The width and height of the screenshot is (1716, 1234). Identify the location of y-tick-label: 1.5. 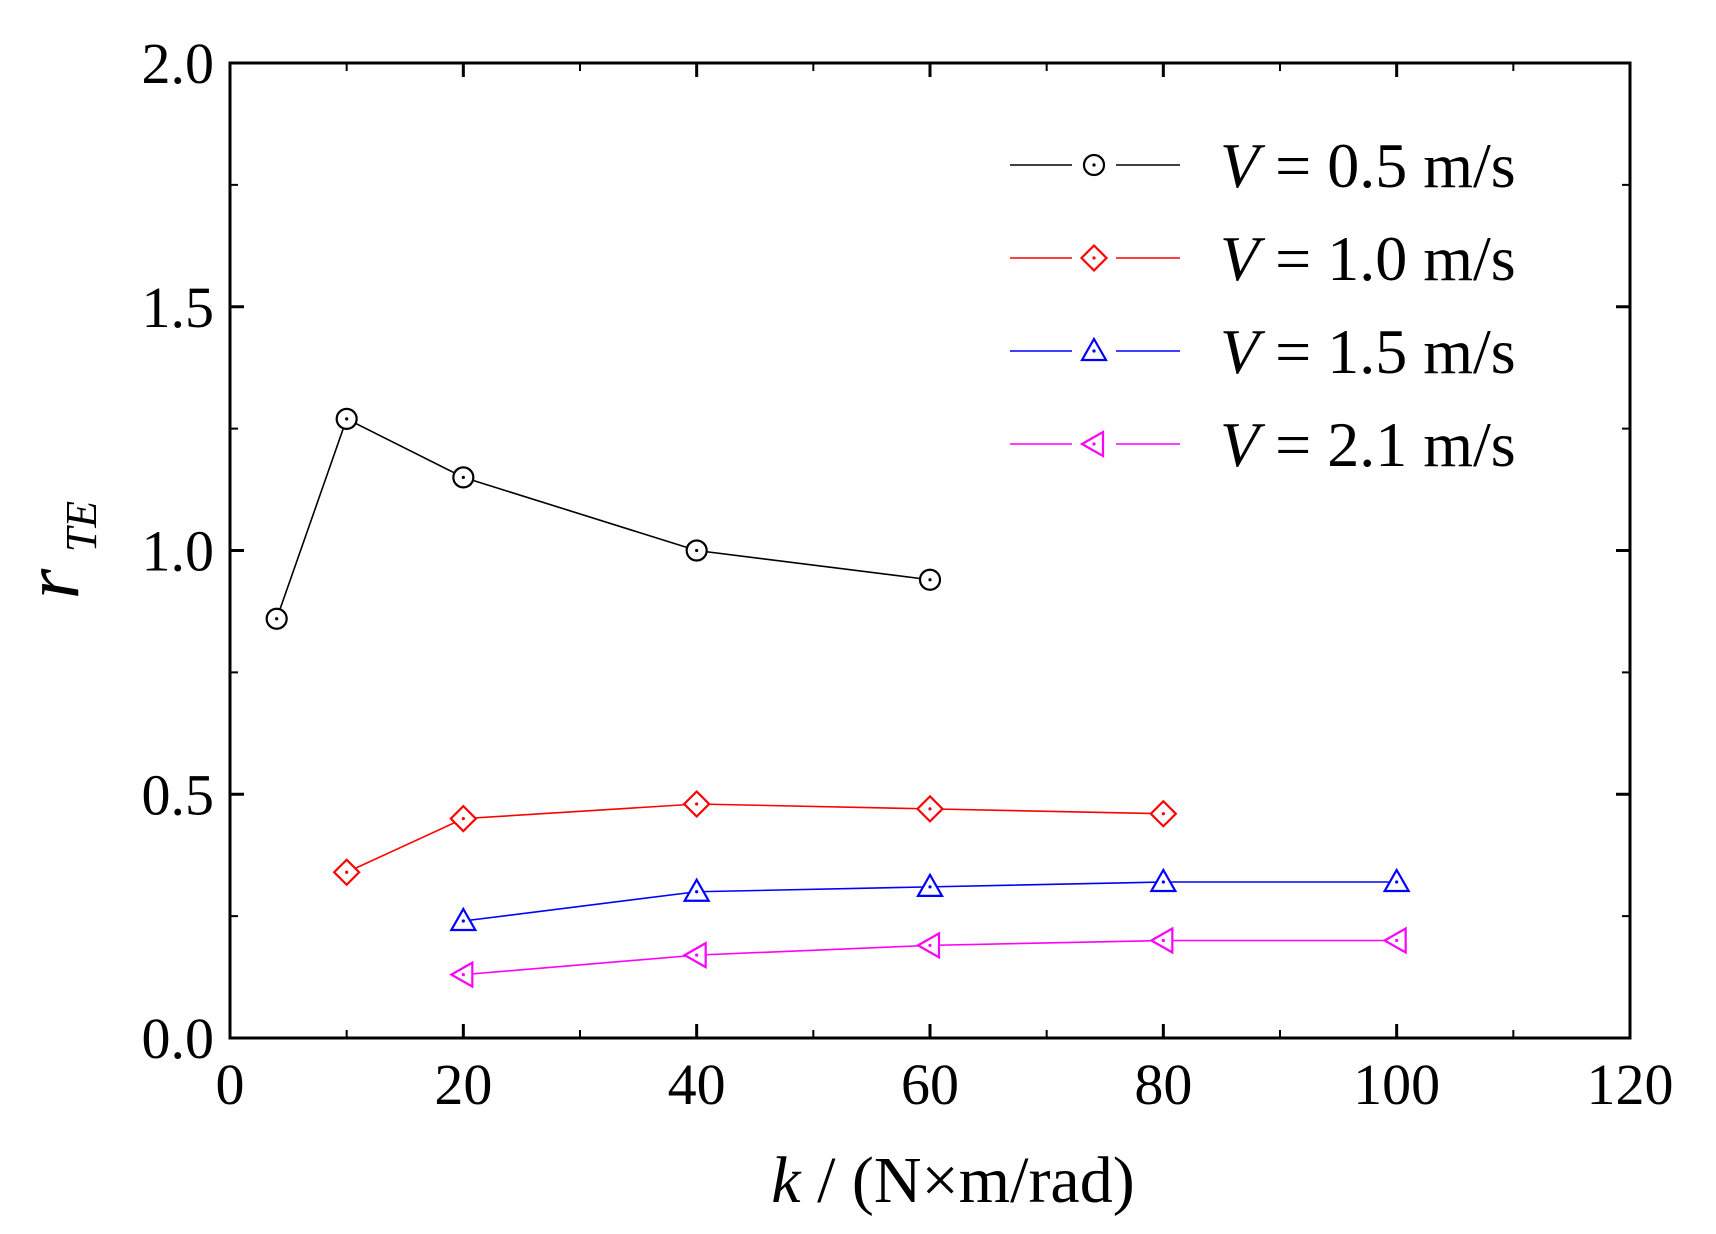
(178, 307).